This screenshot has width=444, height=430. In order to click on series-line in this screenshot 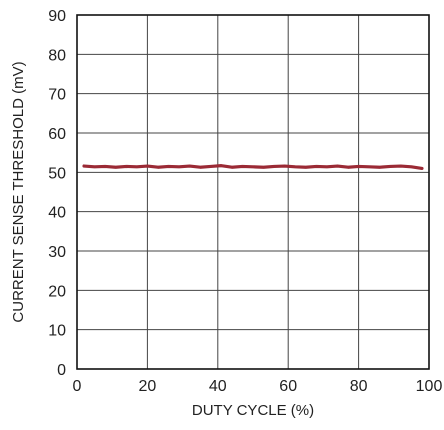, I will do `click(253, 167)`.